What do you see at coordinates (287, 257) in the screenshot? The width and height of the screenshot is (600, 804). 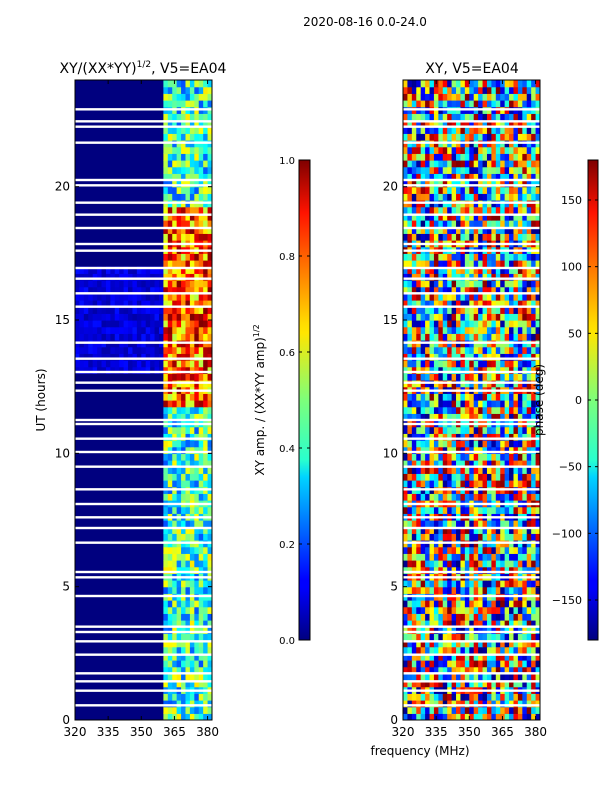 I see `left-colorbar-tick-label: 0.8` at bounding box center [287, 257].